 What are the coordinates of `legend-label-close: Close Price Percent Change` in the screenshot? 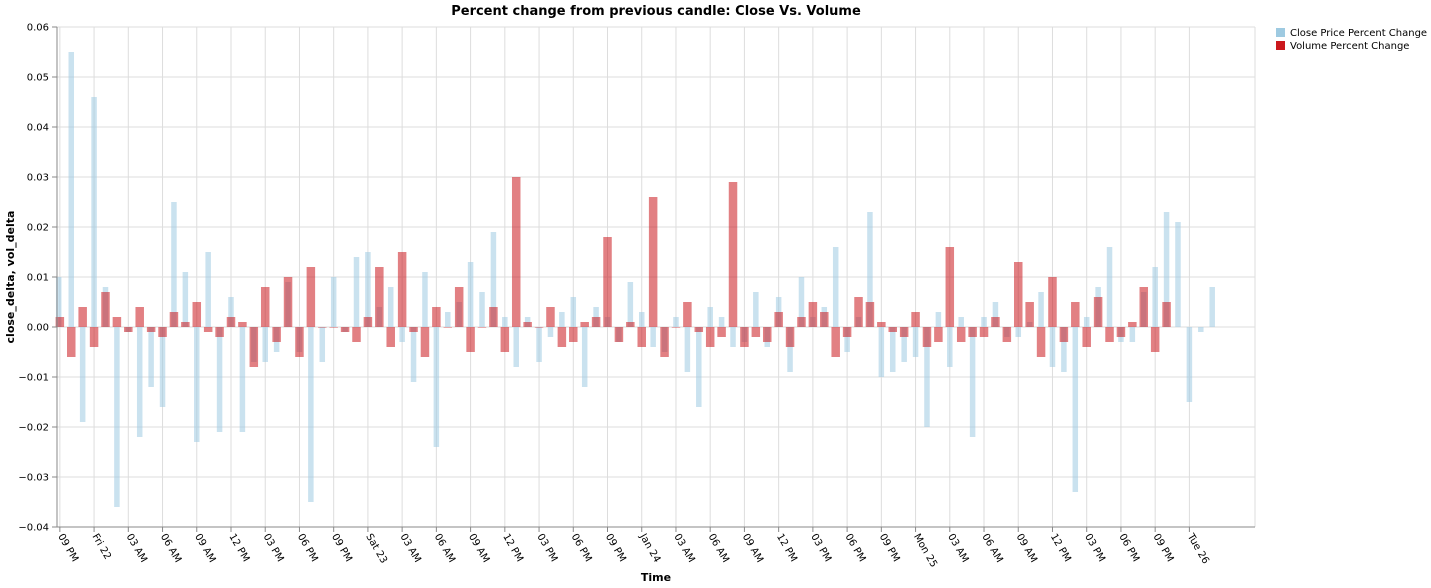 It's located at (1358, 33).